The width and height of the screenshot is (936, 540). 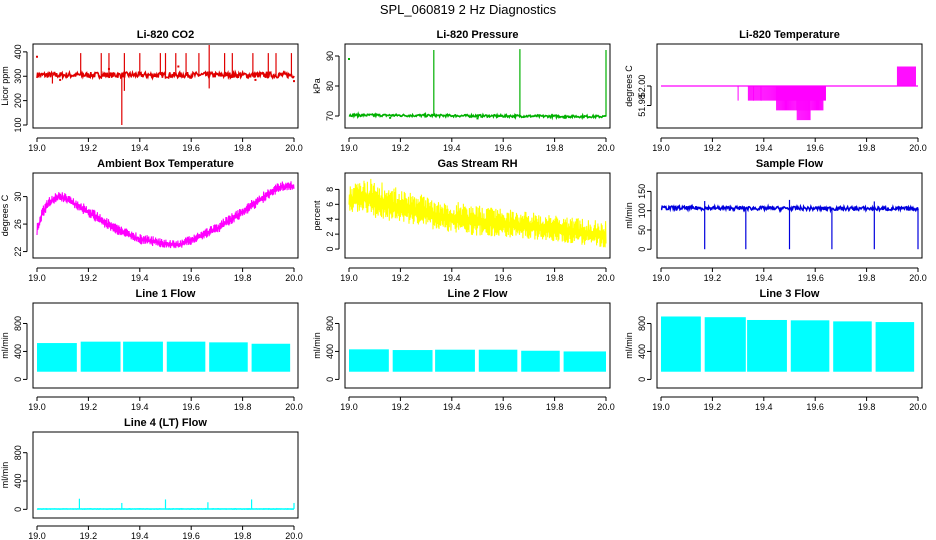 I want to click on y-tick-label: 300, so click(x=18, y=76).